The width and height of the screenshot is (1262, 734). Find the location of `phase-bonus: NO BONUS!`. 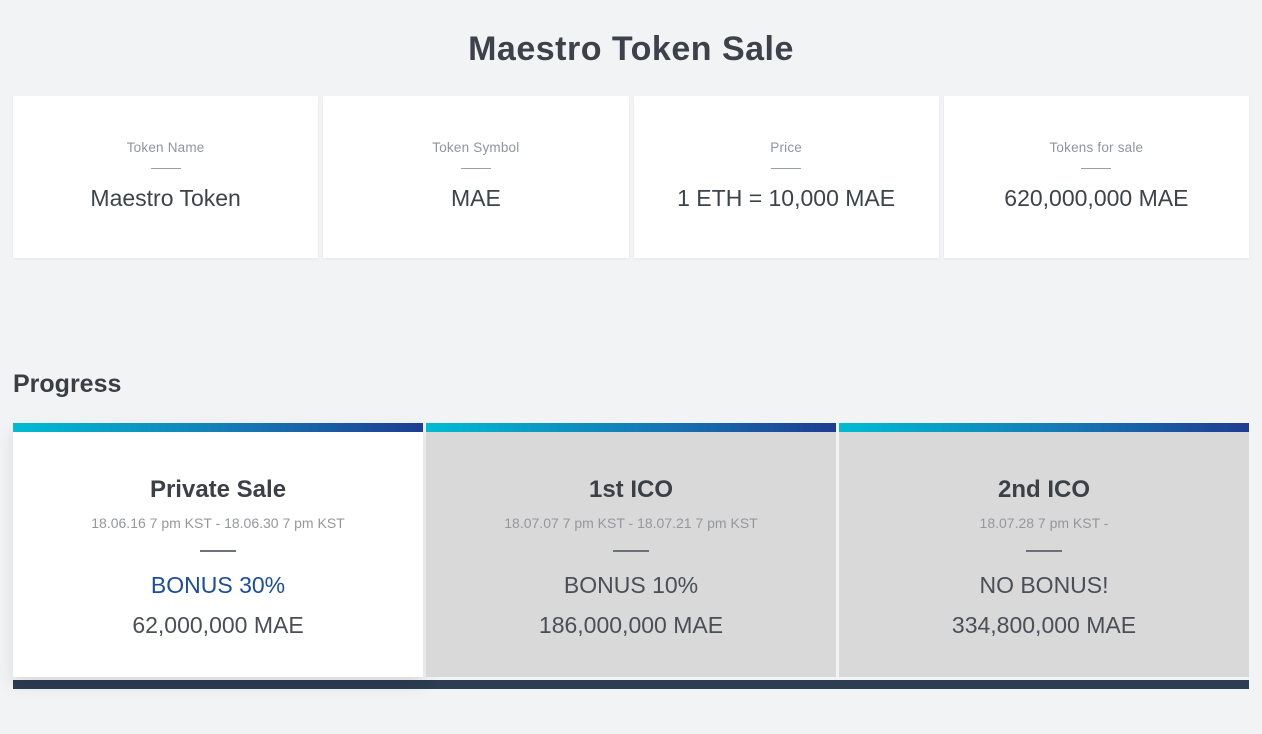

phase-bonus: NO BONUS! is located at coordinates (1044, 585).